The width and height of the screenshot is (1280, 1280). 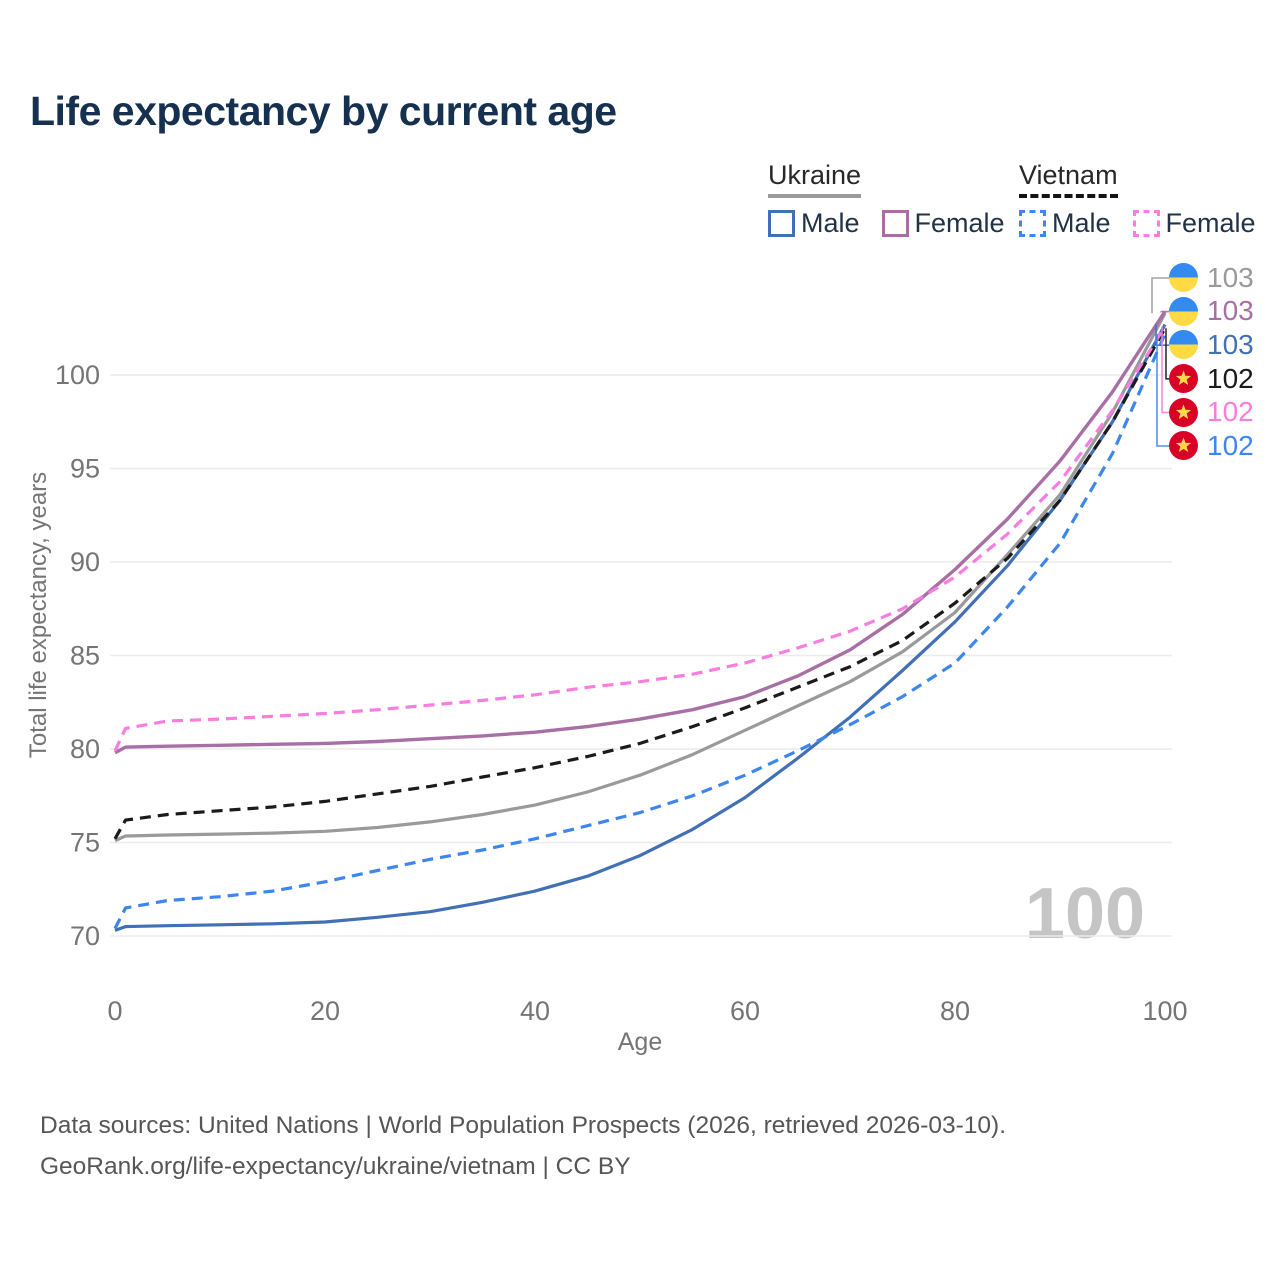 What do you see at coordinates (1211, 412) in the screenshot?
I see `end-label-vietnam-female: 102` at bounding box center [1211, 412].